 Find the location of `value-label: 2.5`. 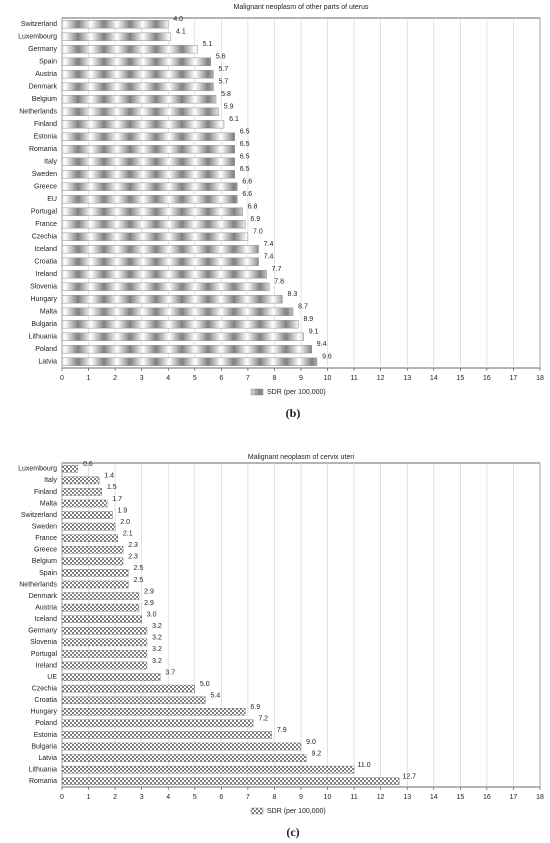

value-label: 2.5 is located at coordinates (139, 568).